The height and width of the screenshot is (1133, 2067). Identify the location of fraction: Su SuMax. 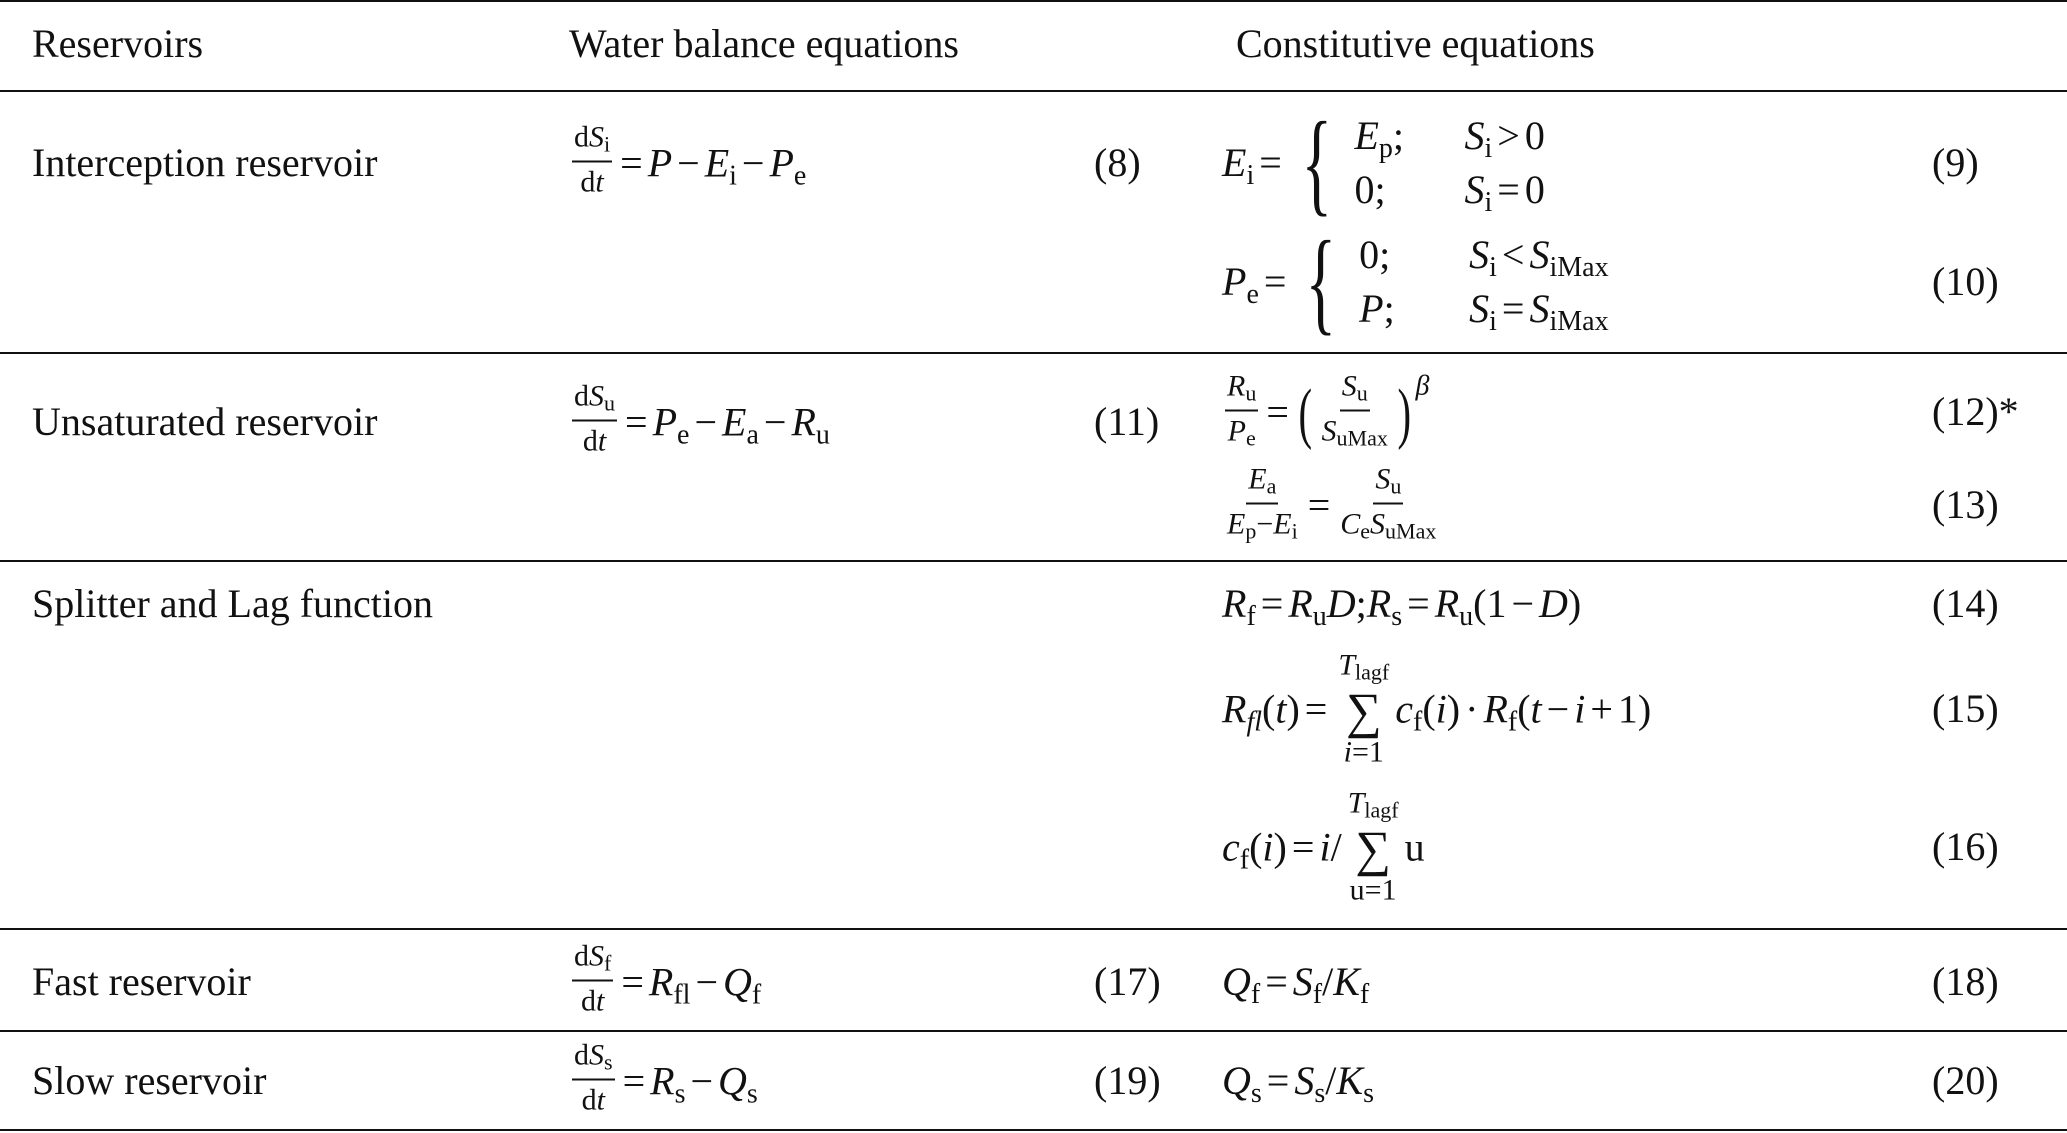
(1355, 412).